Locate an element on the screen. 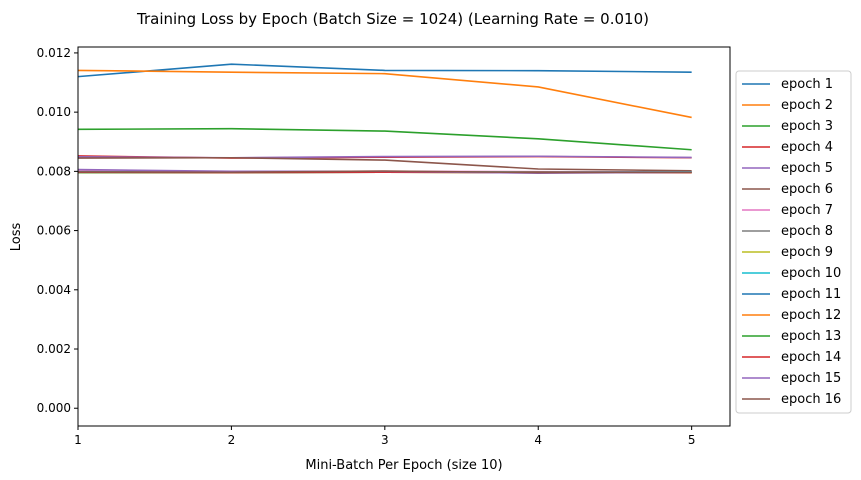 This screenshot has height=480, width=861. y-tick-label: 0.010 is located at coordinates (54, 112).